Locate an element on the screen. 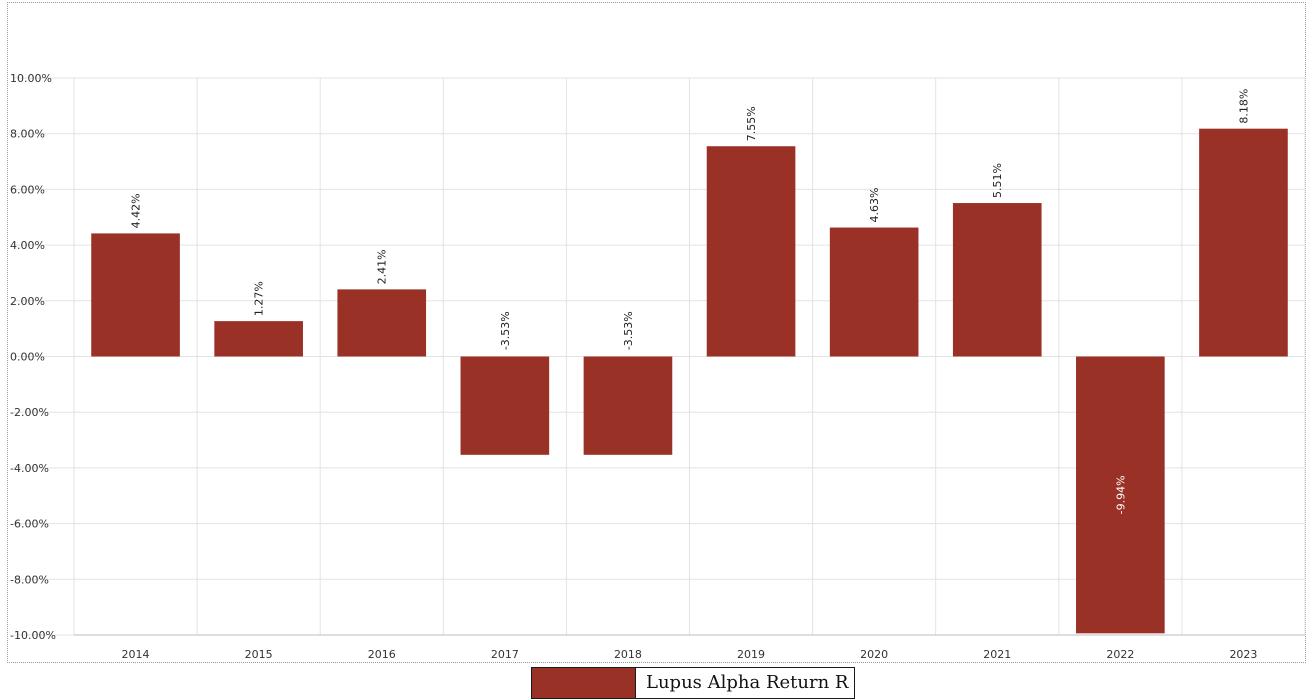 This screenshot has height=700, width=1307. data-label: 4.42% is located at coordinates (136, 210).